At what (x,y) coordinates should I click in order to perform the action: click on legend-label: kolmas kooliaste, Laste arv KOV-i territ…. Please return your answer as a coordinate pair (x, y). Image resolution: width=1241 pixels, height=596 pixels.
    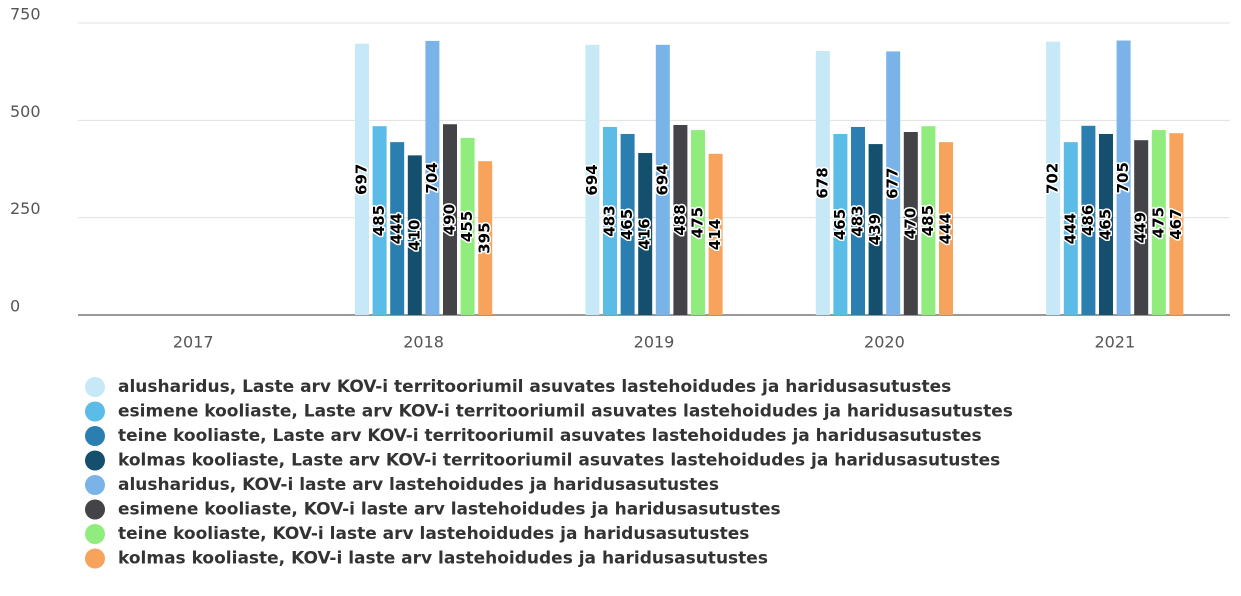
    Looking at the image, I should click on (559, 461).